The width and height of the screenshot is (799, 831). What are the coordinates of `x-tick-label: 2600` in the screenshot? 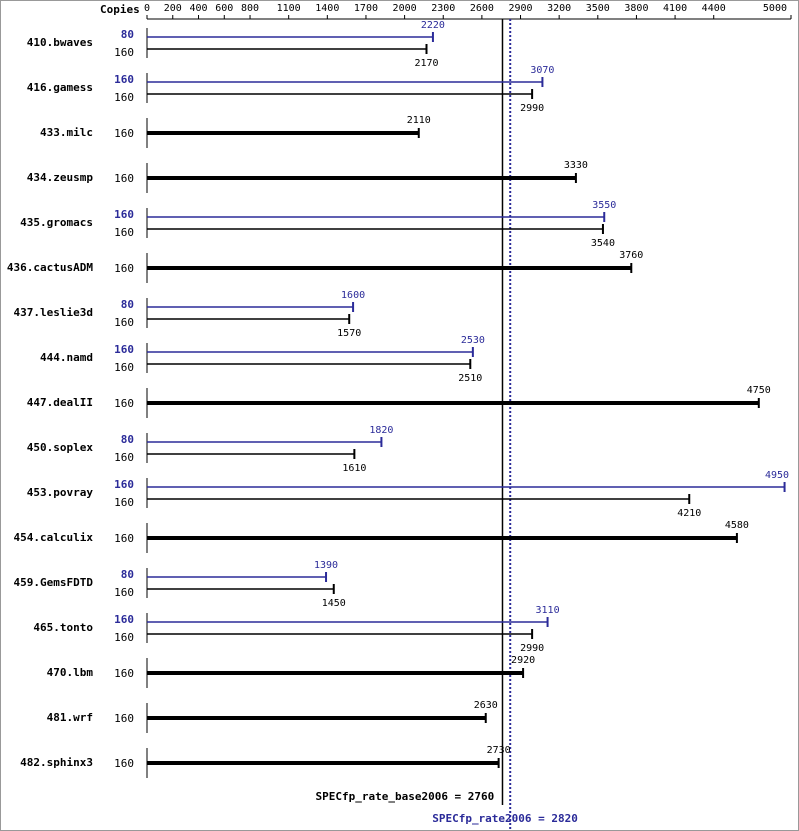 It's located at (482, 8).